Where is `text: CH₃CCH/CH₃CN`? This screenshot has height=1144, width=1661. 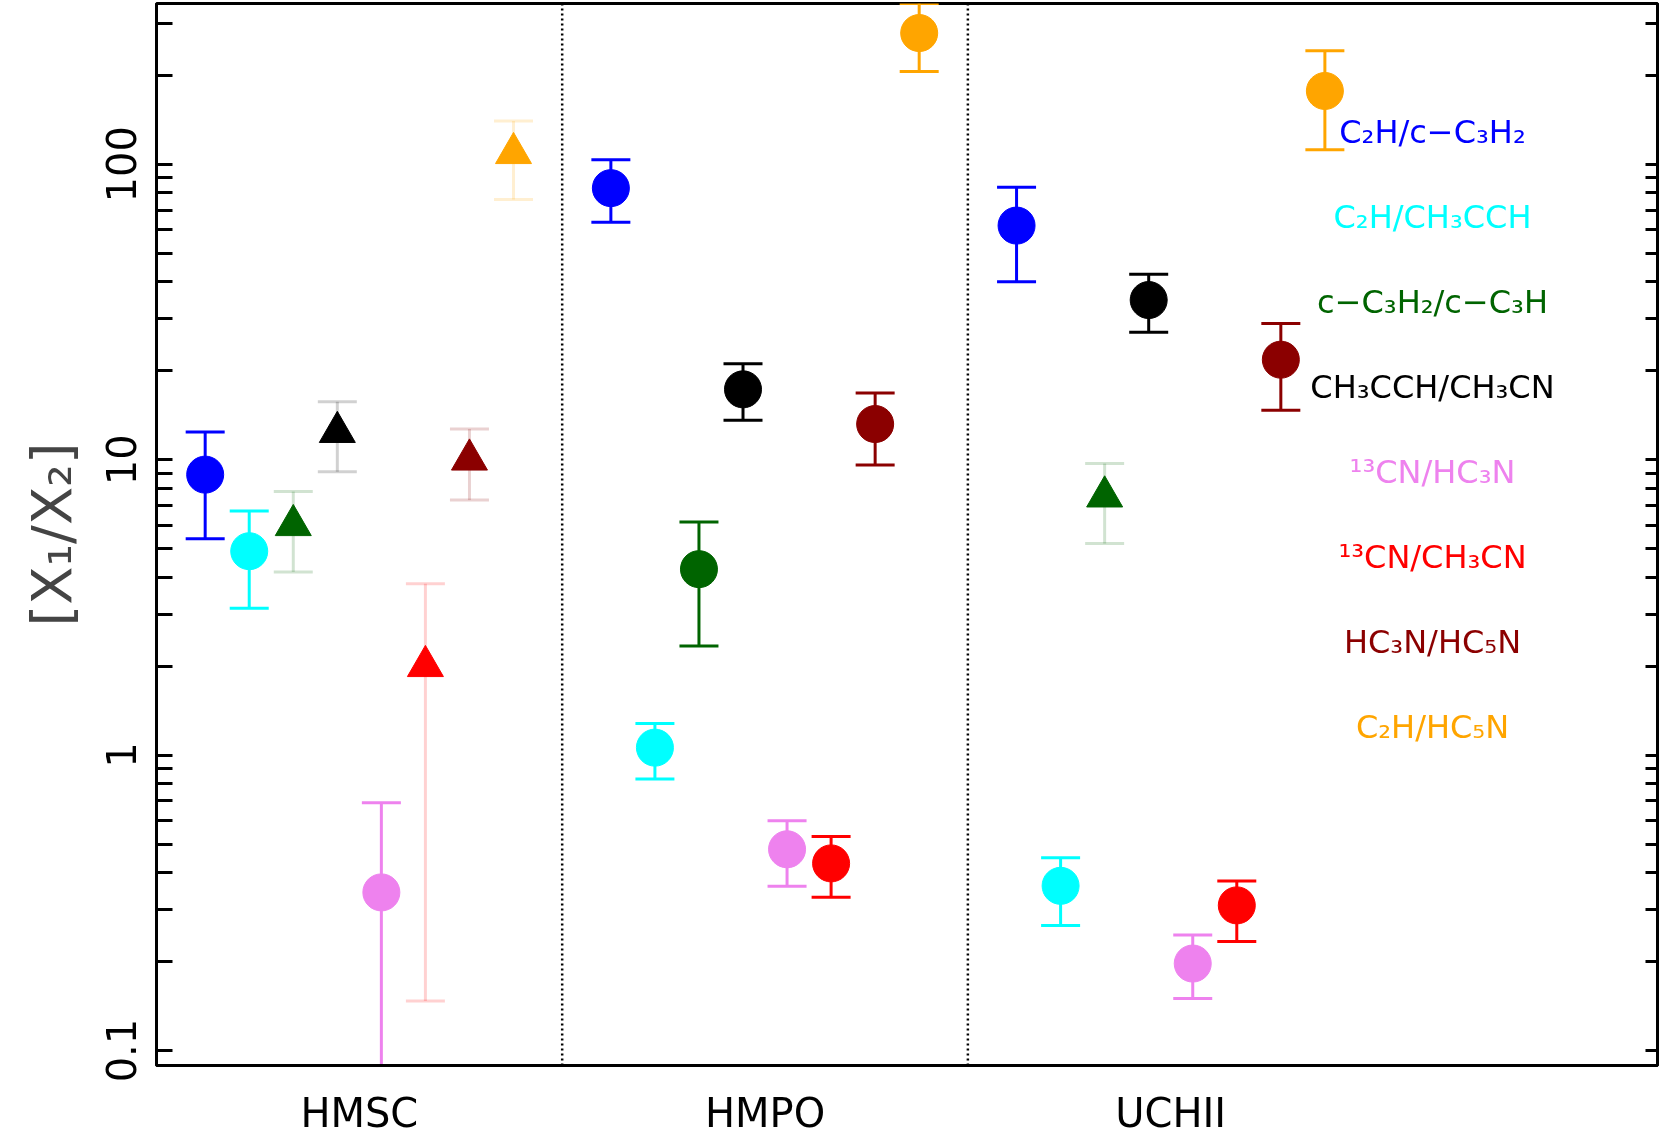 text: CH₃CCH/CH₃CN is located at coordinates (1432, 386).